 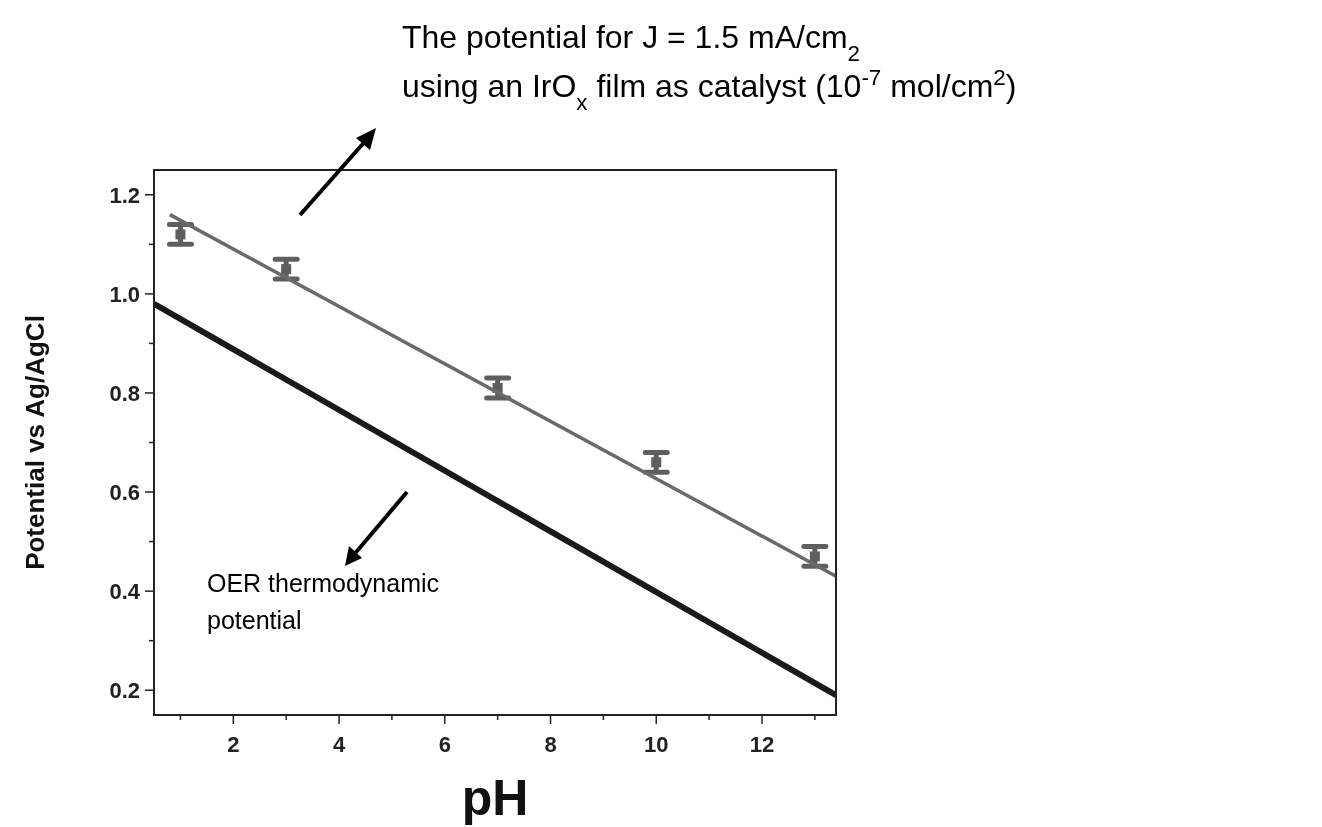 I want to click on y-tick-label: 1.2, so click(x=124, y=195).